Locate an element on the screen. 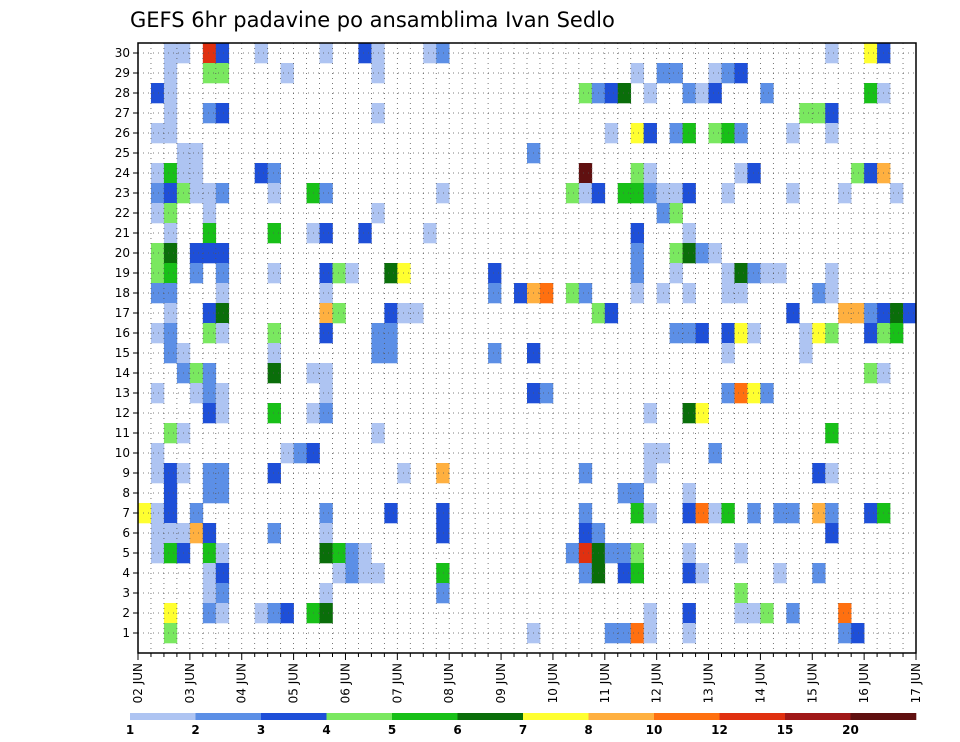 The height and width of the screenshot is (742, 960). colorbar-label: 3 is located at coordinates (261, 730).